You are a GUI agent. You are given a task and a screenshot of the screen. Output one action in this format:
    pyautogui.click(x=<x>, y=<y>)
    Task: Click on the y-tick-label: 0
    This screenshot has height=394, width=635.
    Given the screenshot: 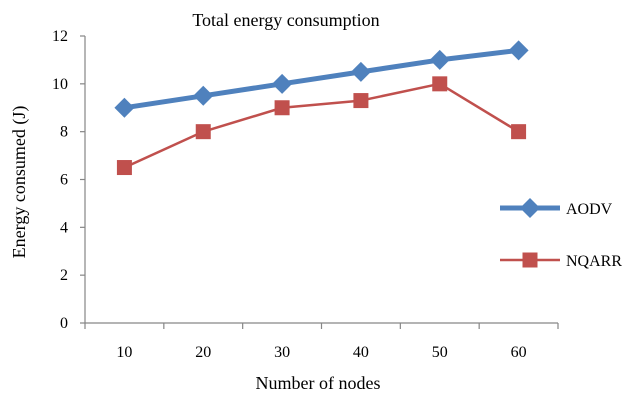 What is the action you would take?
    pyautogui.click(x=64, y=323)
    